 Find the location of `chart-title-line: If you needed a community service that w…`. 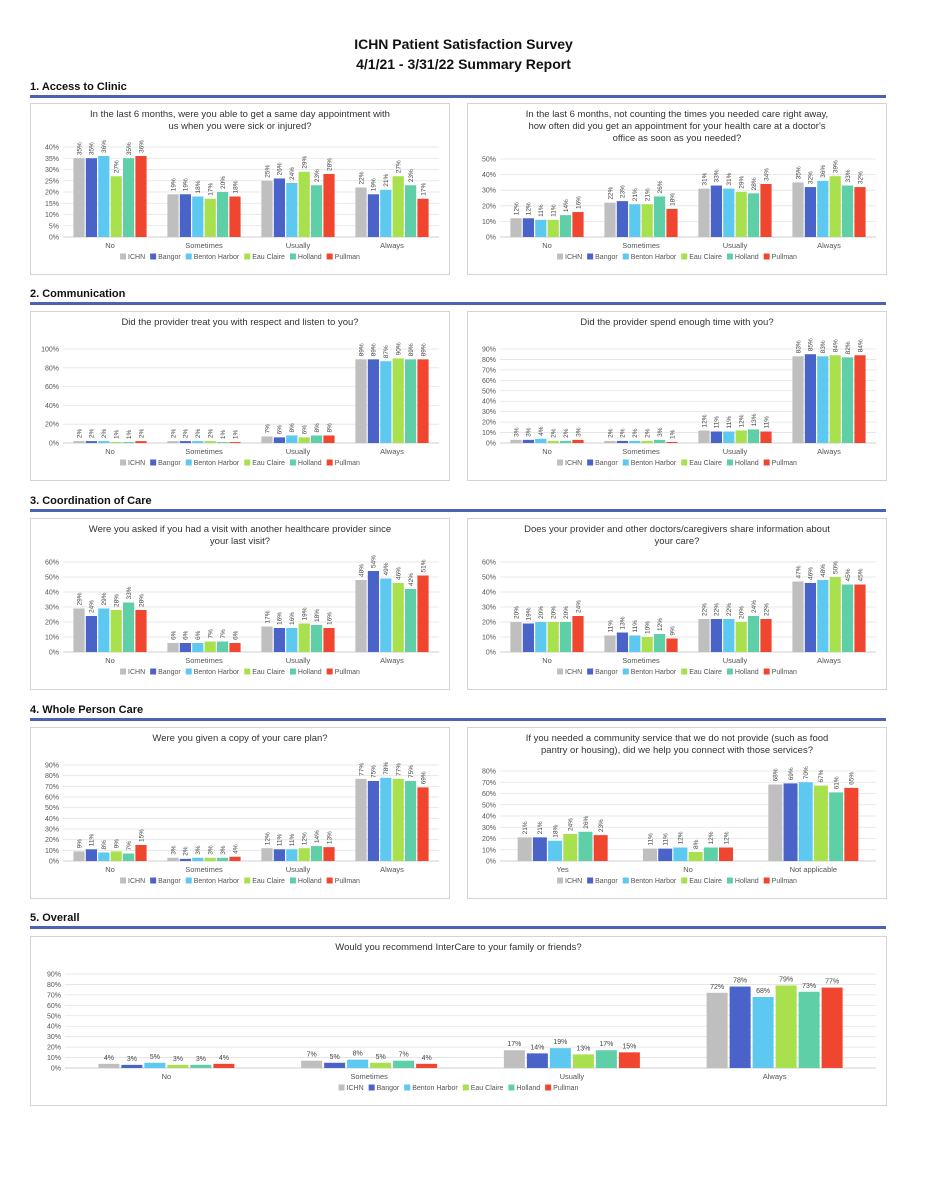

chart-title-line: If you needed a community service that w… is located at coordinates (677, 738).